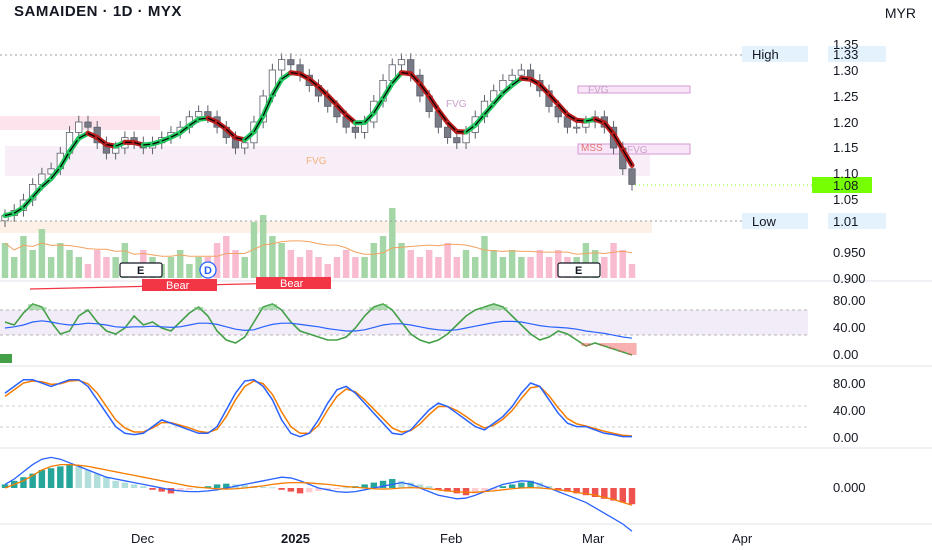 This screenshot has width=932, height=550. Describe the element at coordinates (208, 270) in the screenshot. I see `dividend-marker` at that location.